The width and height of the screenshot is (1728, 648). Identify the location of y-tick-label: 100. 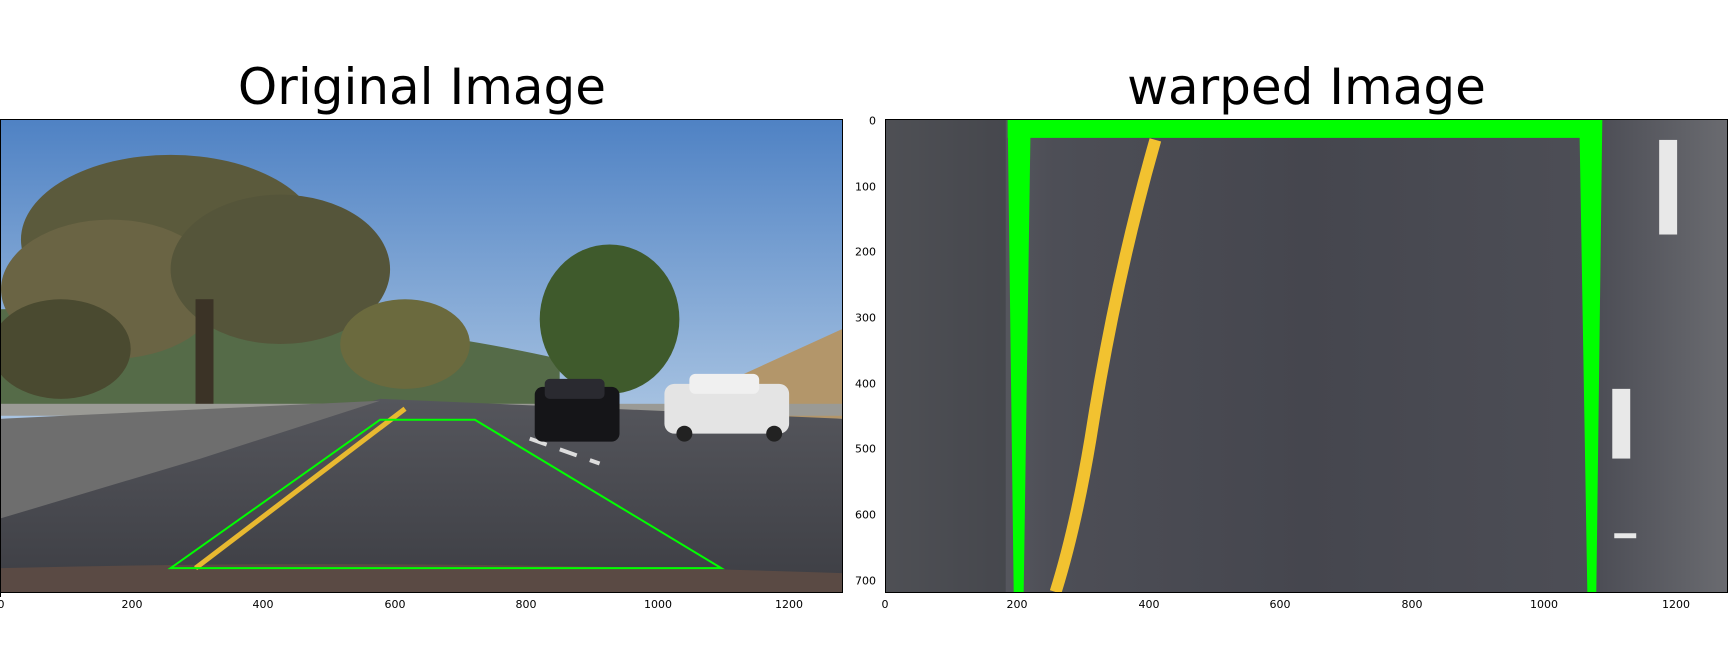
(865, 187).